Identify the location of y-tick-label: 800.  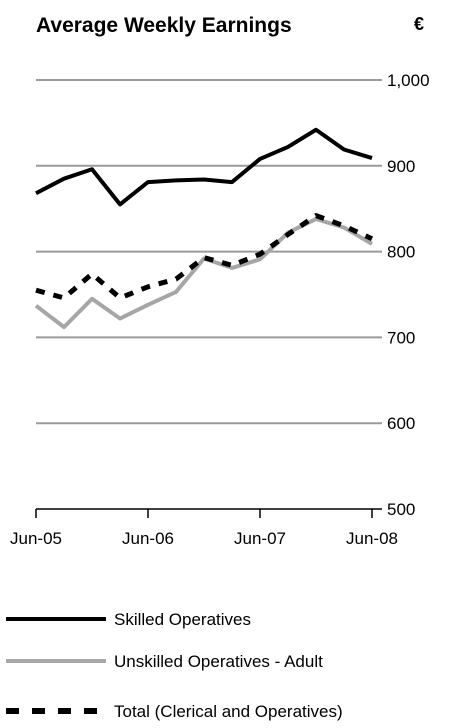
(401, 252).